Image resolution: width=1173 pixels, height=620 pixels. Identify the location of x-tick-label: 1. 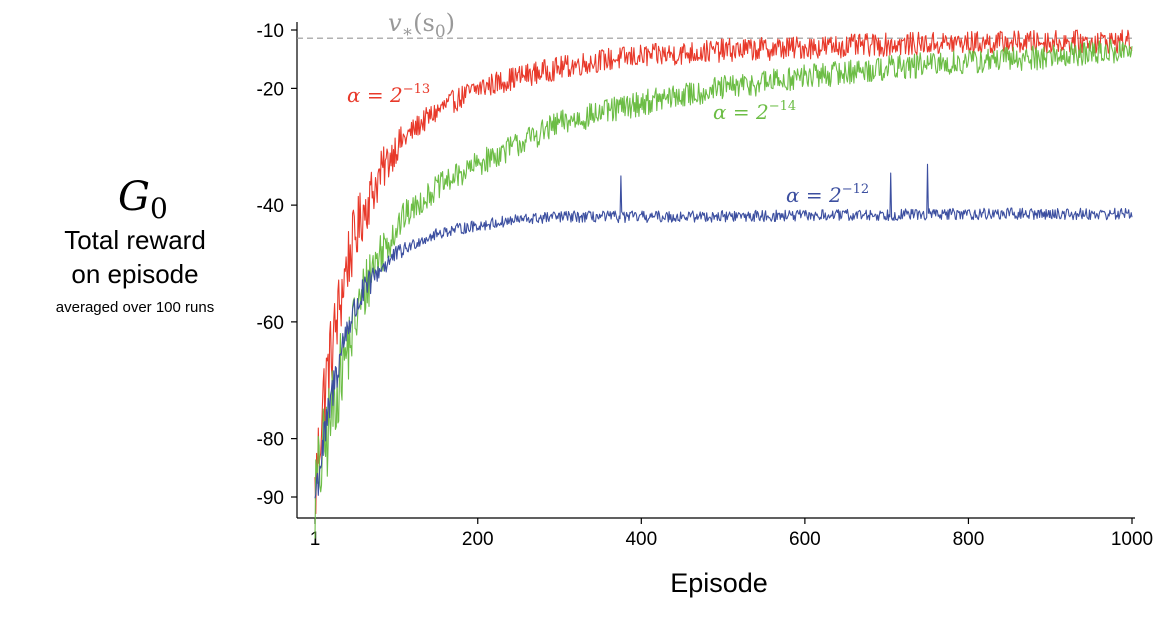
(315, 539).